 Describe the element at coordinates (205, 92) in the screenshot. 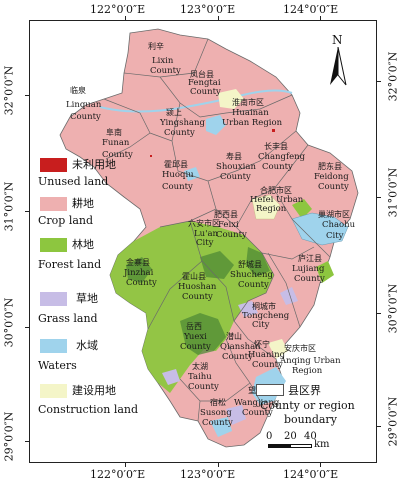

I see `label-fengtai-en2: County` at that location.